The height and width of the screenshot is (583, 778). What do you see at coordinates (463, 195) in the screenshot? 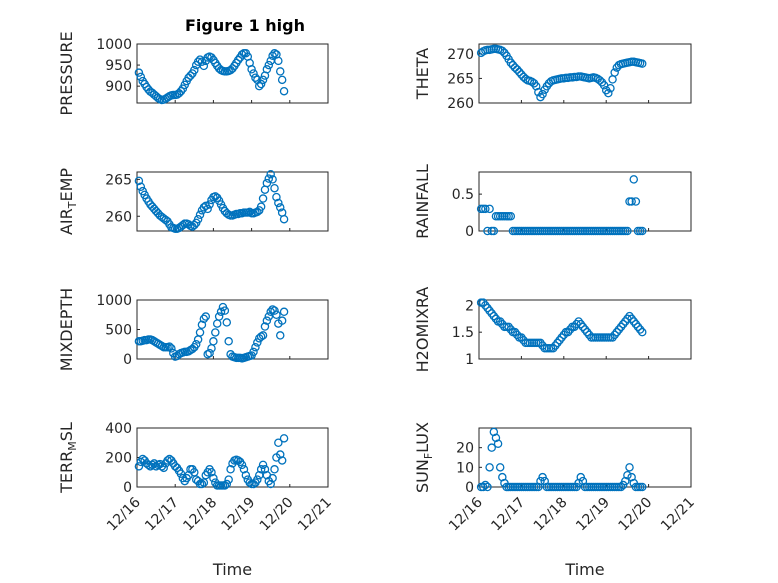
I see `y-tick-label: 0.5` at bounding box center [463, 195].